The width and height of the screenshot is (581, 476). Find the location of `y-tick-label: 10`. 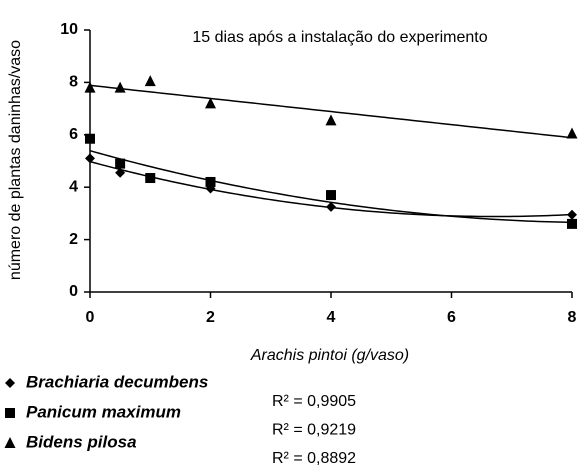

y-tick-label: 10 is located at coordinates (69, 29).